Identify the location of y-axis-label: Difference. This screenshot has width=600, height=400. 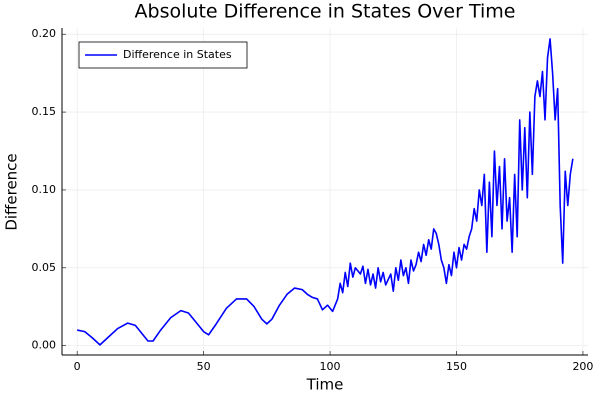
(12, 191).